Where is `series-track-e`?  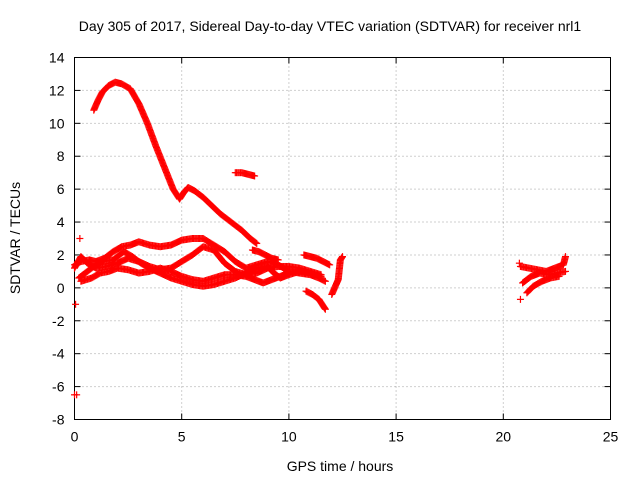 series-track-e is located at coordinates (265, 255).